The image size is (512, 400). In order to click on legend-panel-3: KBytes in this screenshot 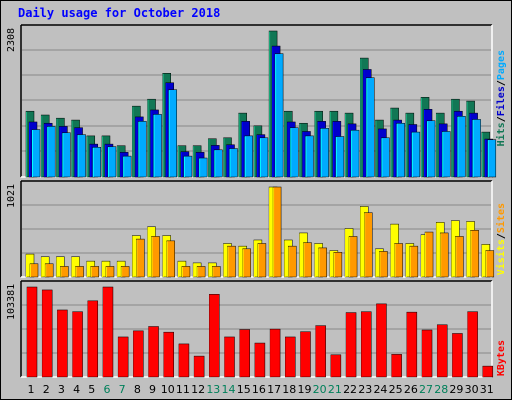, I will do `click(503, 358)`.